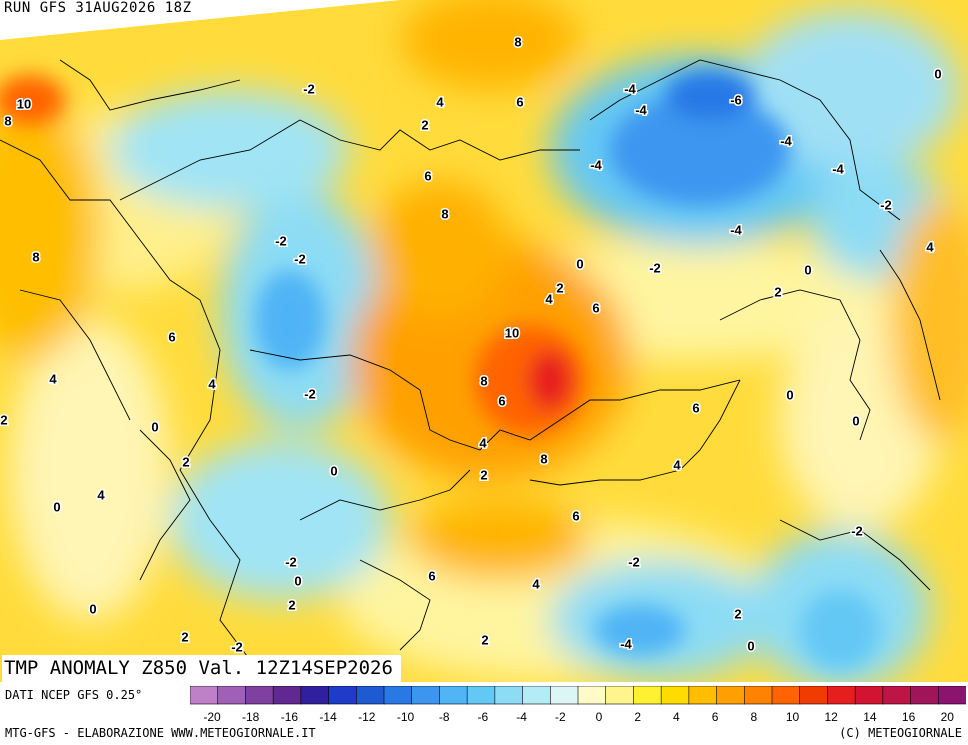 This screenshot has height=745, width=968. I want to click on colorbar-tick-label: 0, so click(599, 717).